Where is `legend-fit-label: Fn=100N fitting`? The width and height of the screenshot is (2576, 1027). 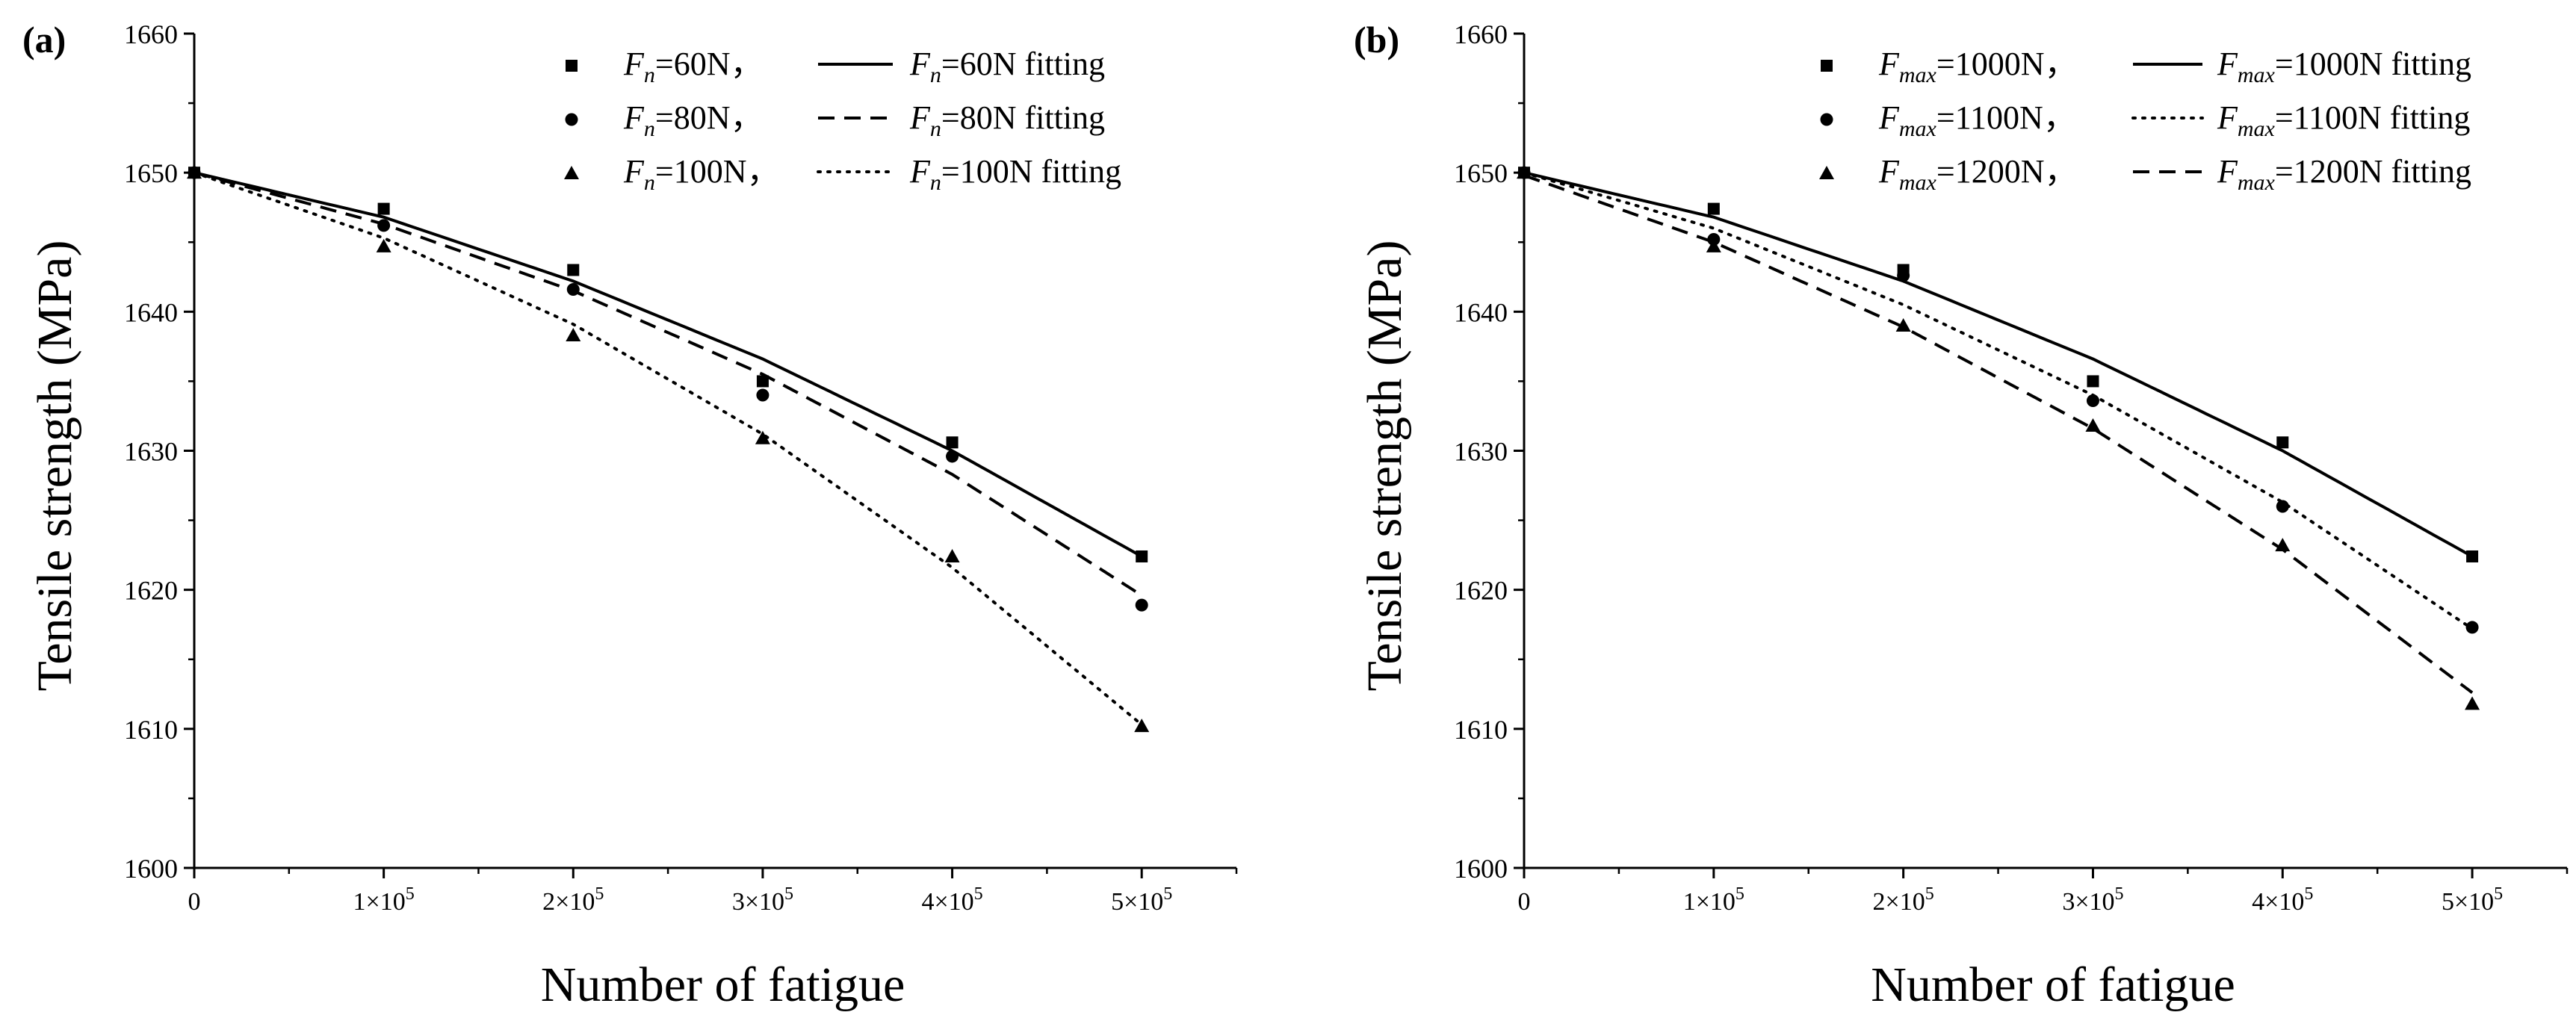
legend-fit-label: Fn=100N fitting is located at coordinates (1015, 174).